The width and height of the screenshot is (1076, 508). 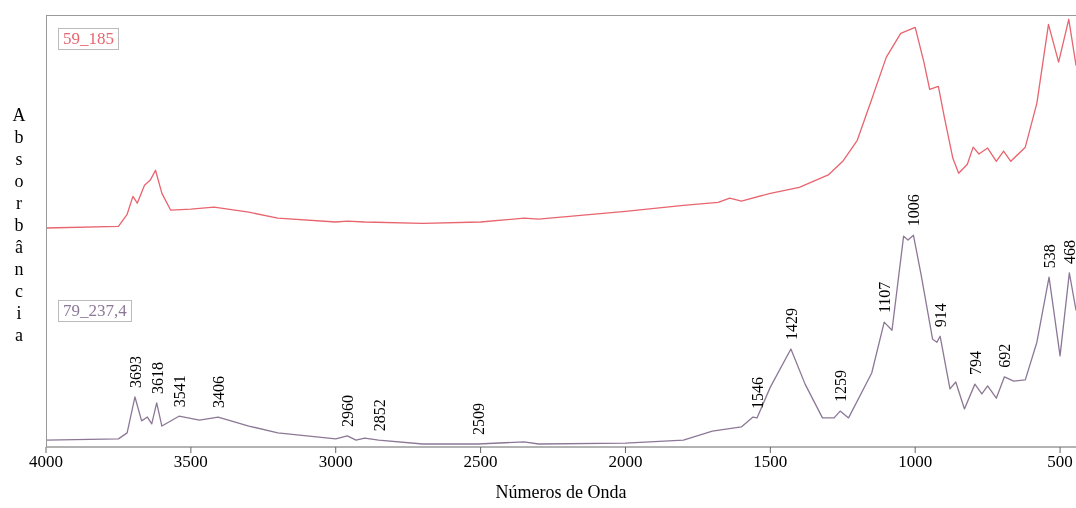 I want to click on annotation: 468, so click(x=1068, y=251).